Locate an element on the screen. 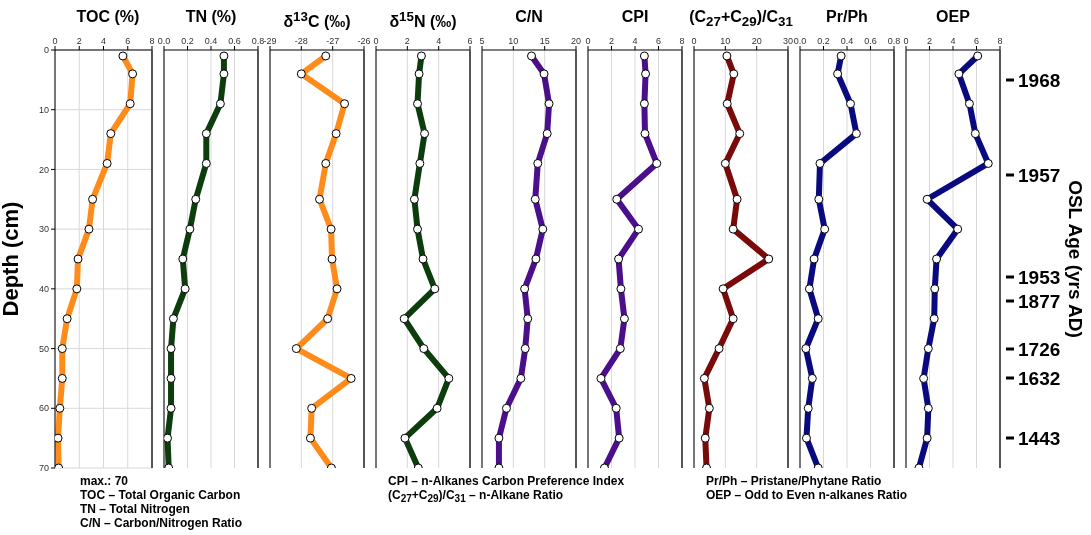 Image resolution: width=1091 pixels, height=535 pixels. text: TOC – Total Organic Carbon is located at coordinates (161, 495).